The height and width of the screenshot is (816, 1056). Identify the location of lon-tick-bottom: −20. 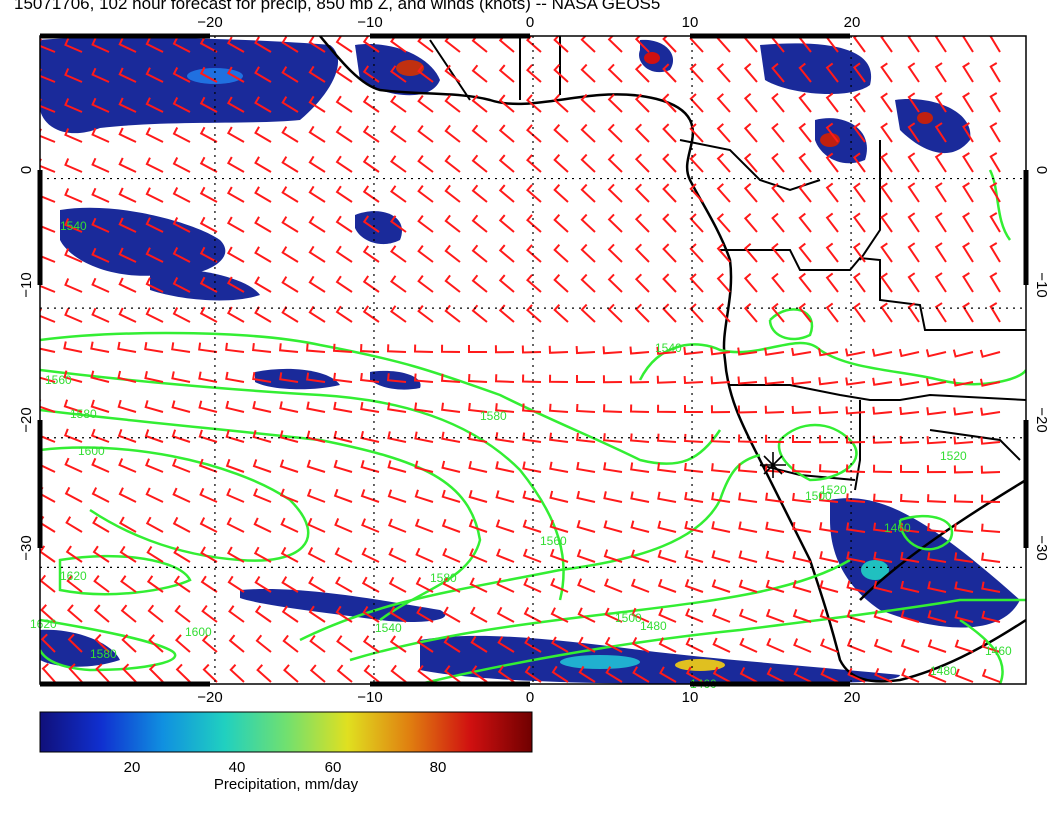
(209, 697).